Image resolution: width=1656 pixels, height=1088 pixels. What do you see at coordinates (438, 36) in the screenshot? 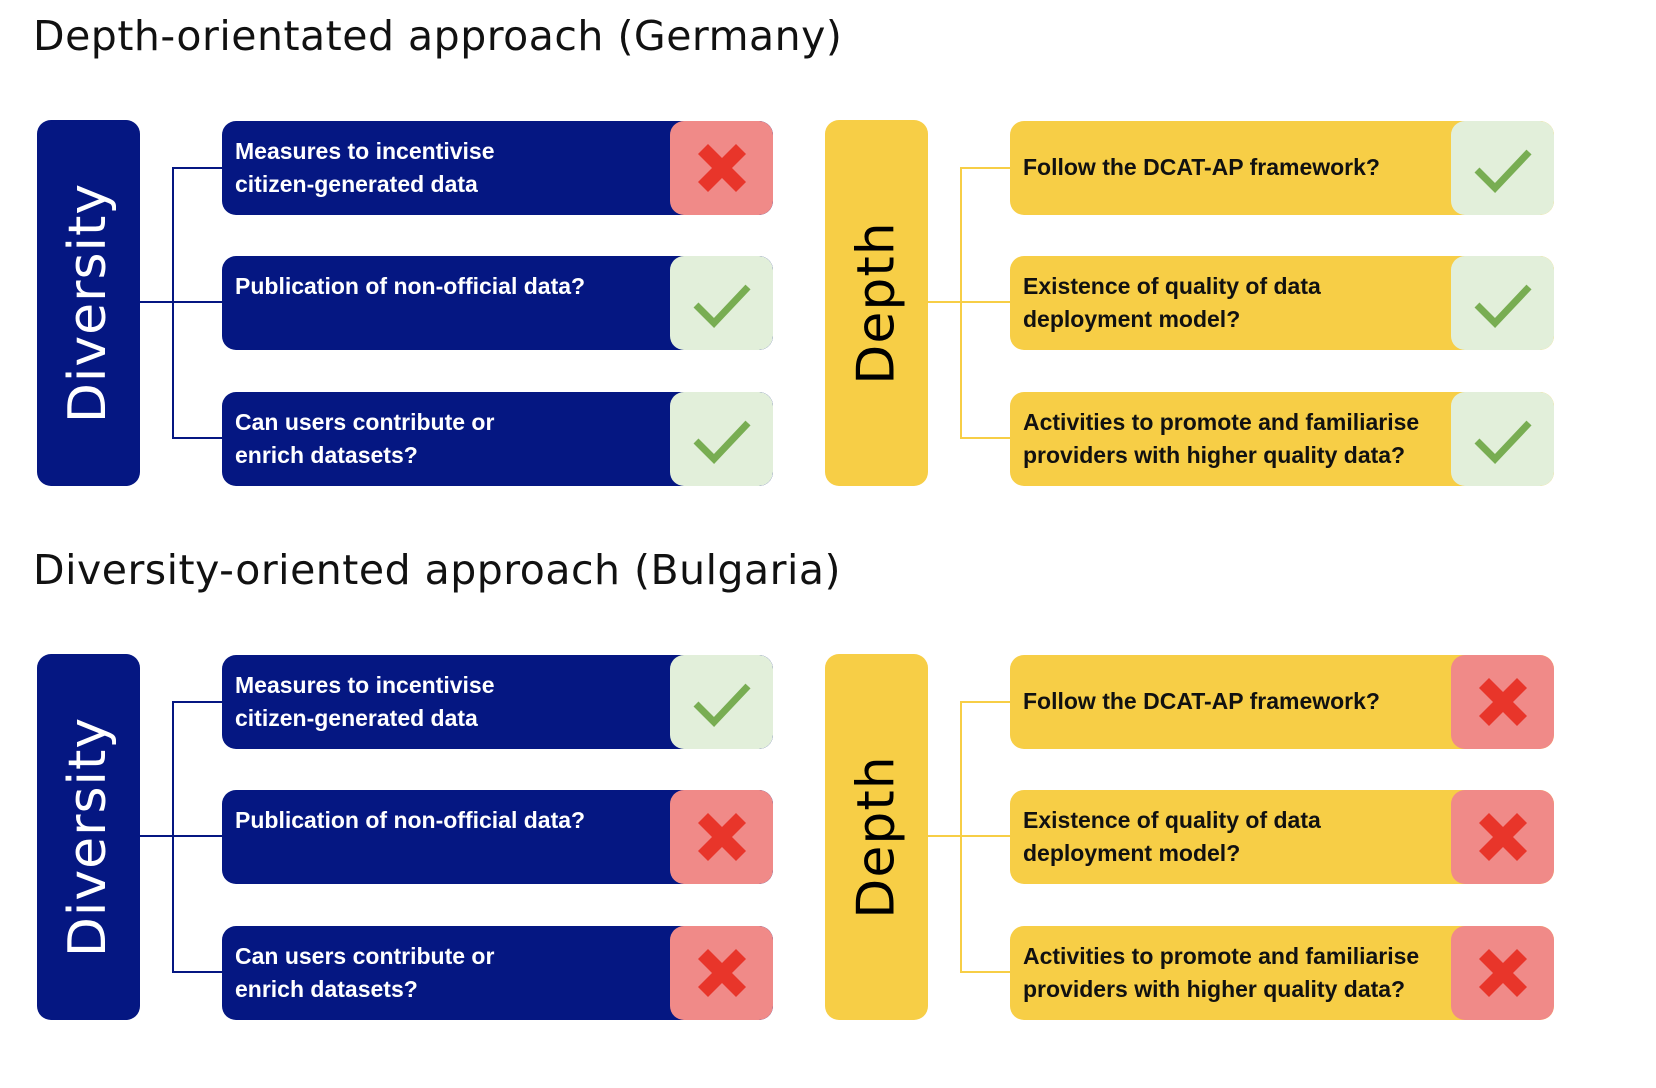
I see `section-title: Depth-orientated approach (Germany)` at bounding box center [438, 36].